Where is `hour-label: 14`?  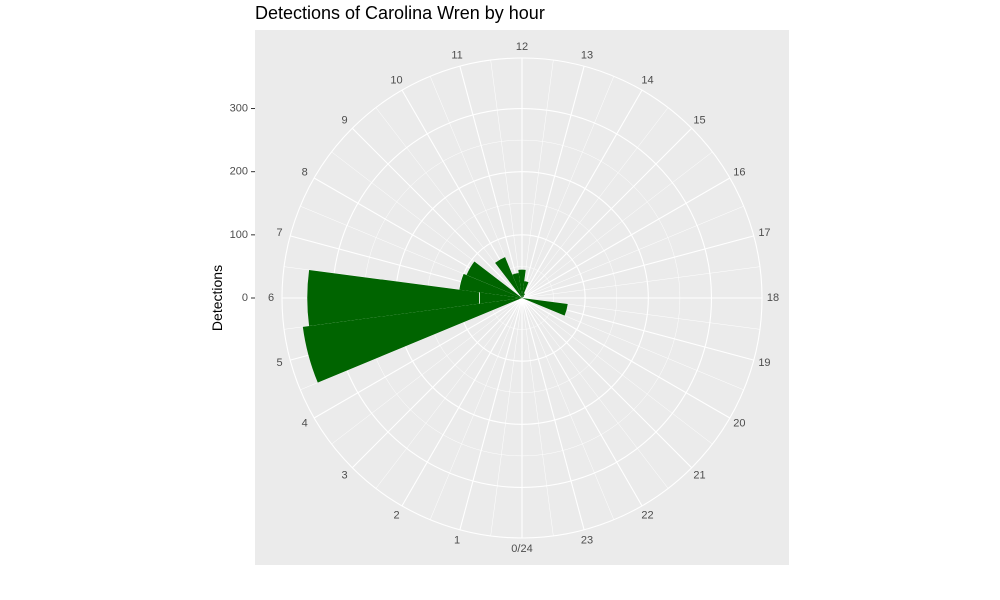 hour-label: 14 is located at coordinates (647, 81).